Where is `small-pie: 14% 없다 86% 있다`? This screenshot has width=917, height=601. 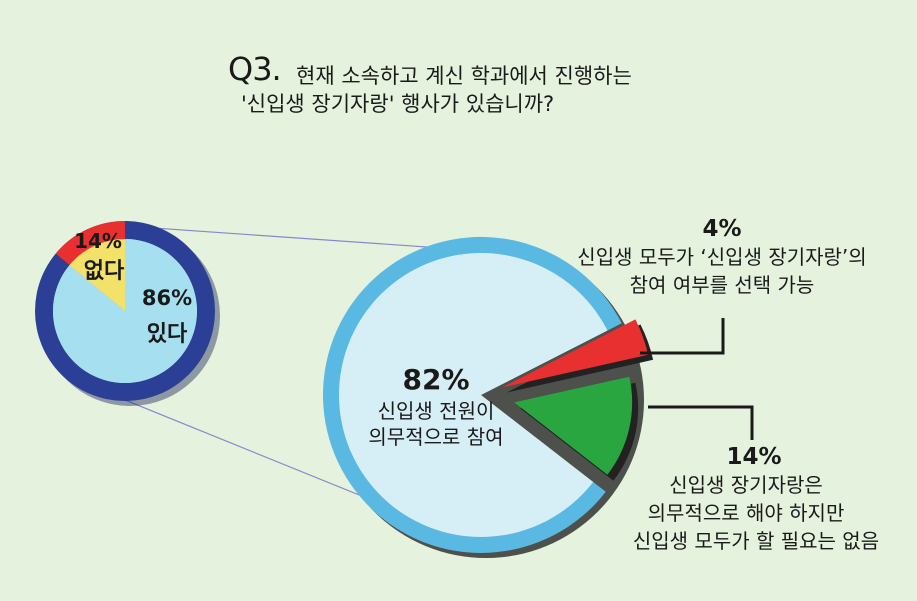
small-pie: 14% 없다 86% 있다 is located at coordinates (127, 313).